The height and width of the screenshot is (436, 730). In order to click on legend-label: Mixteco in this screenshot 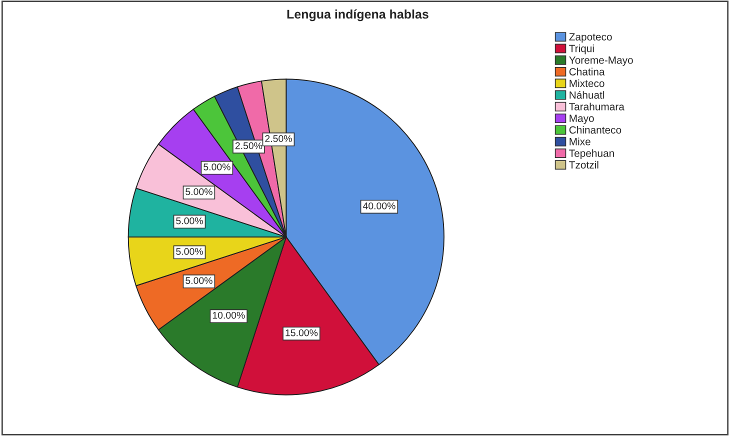, I will do `click(587, 83)`.